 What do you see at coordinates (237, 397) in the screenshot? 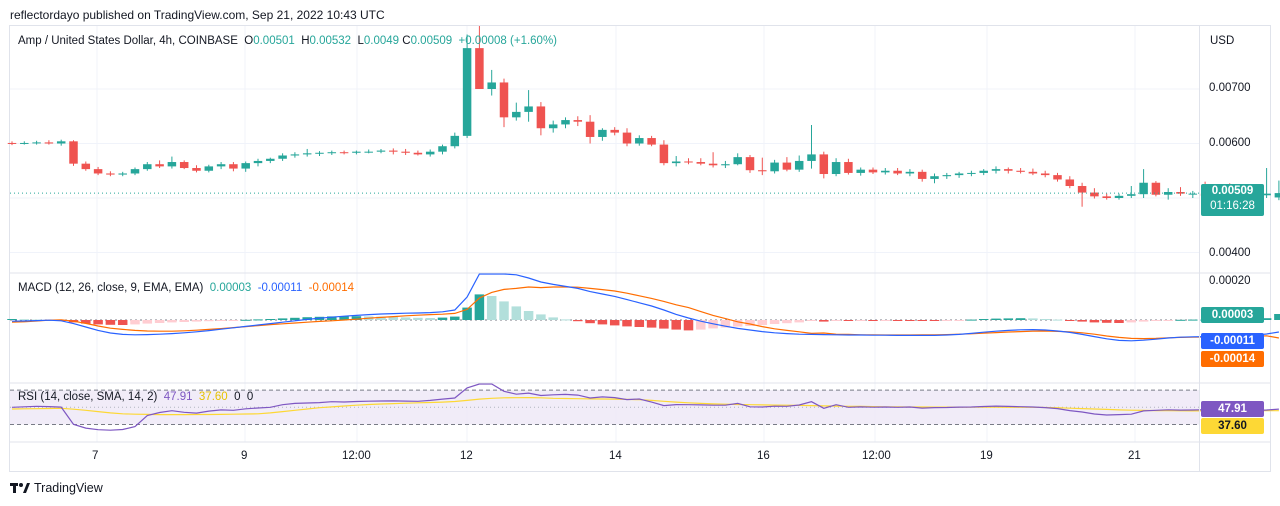
I see `rsi-extra-1: 0` at bounding box center [237, 397].